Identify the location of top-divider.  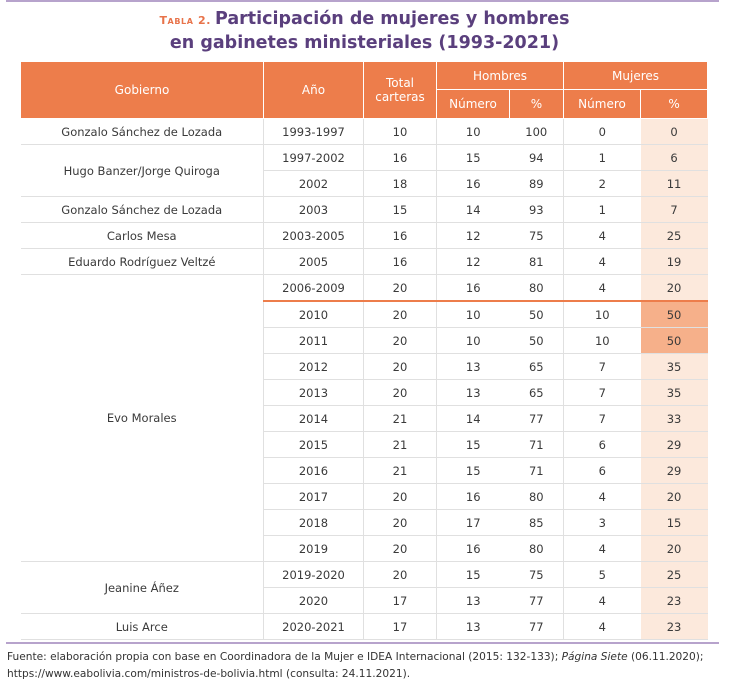
(362, 1).